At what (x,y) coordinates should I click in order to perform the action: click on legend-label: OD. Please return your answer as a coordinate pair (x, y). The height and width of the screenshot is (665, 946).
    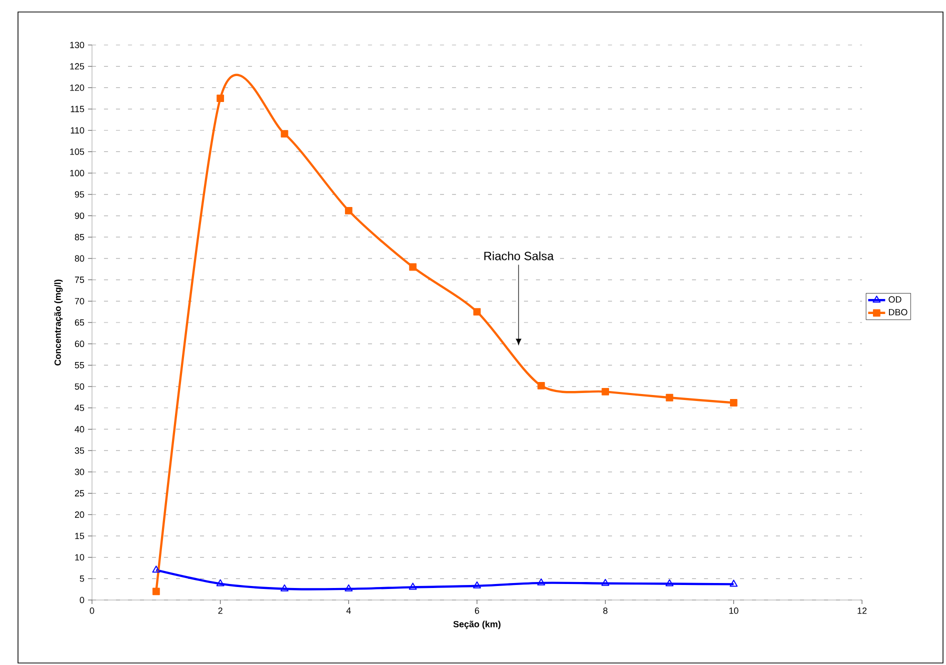
    Looking at the image, I should click on (895, 299).